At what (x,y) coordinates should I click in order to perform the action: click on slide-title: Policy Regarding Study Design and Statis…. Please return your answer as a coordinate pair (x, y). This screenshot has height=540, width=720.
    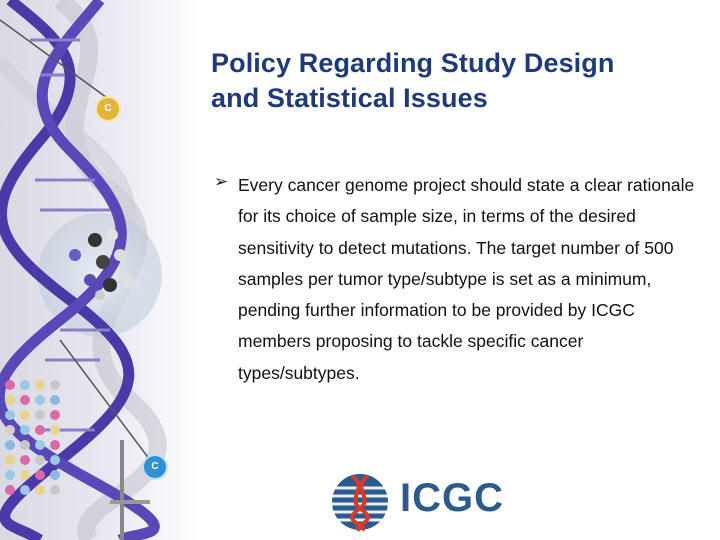
    Looking at the image, I should click on (456, 81).